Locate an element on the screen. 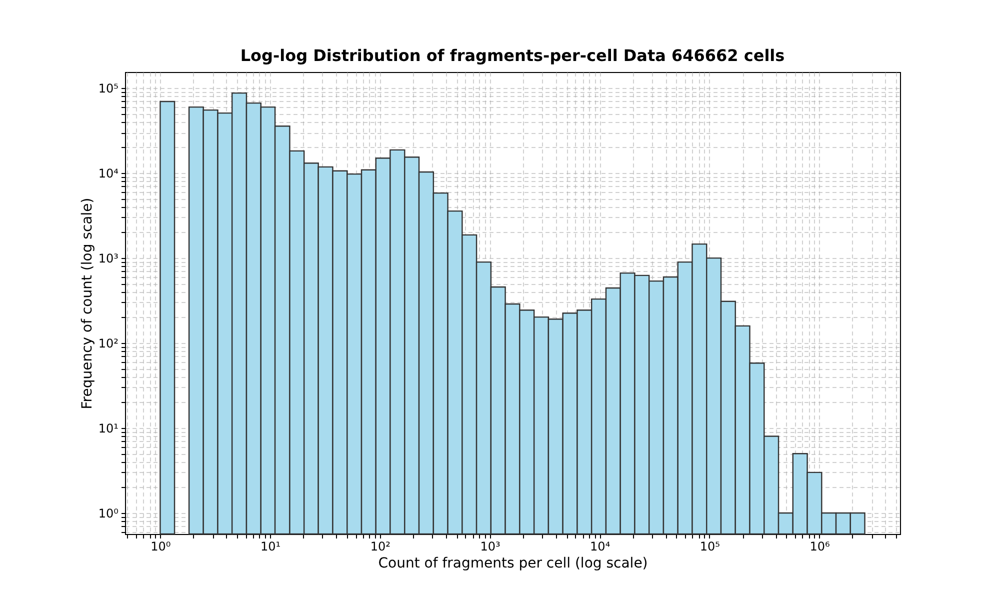 Image resolution: width=1000 pixels, height=600 pixels. y-axis-title: Frequency of count (log scale) is located at coordinates (87, 304).